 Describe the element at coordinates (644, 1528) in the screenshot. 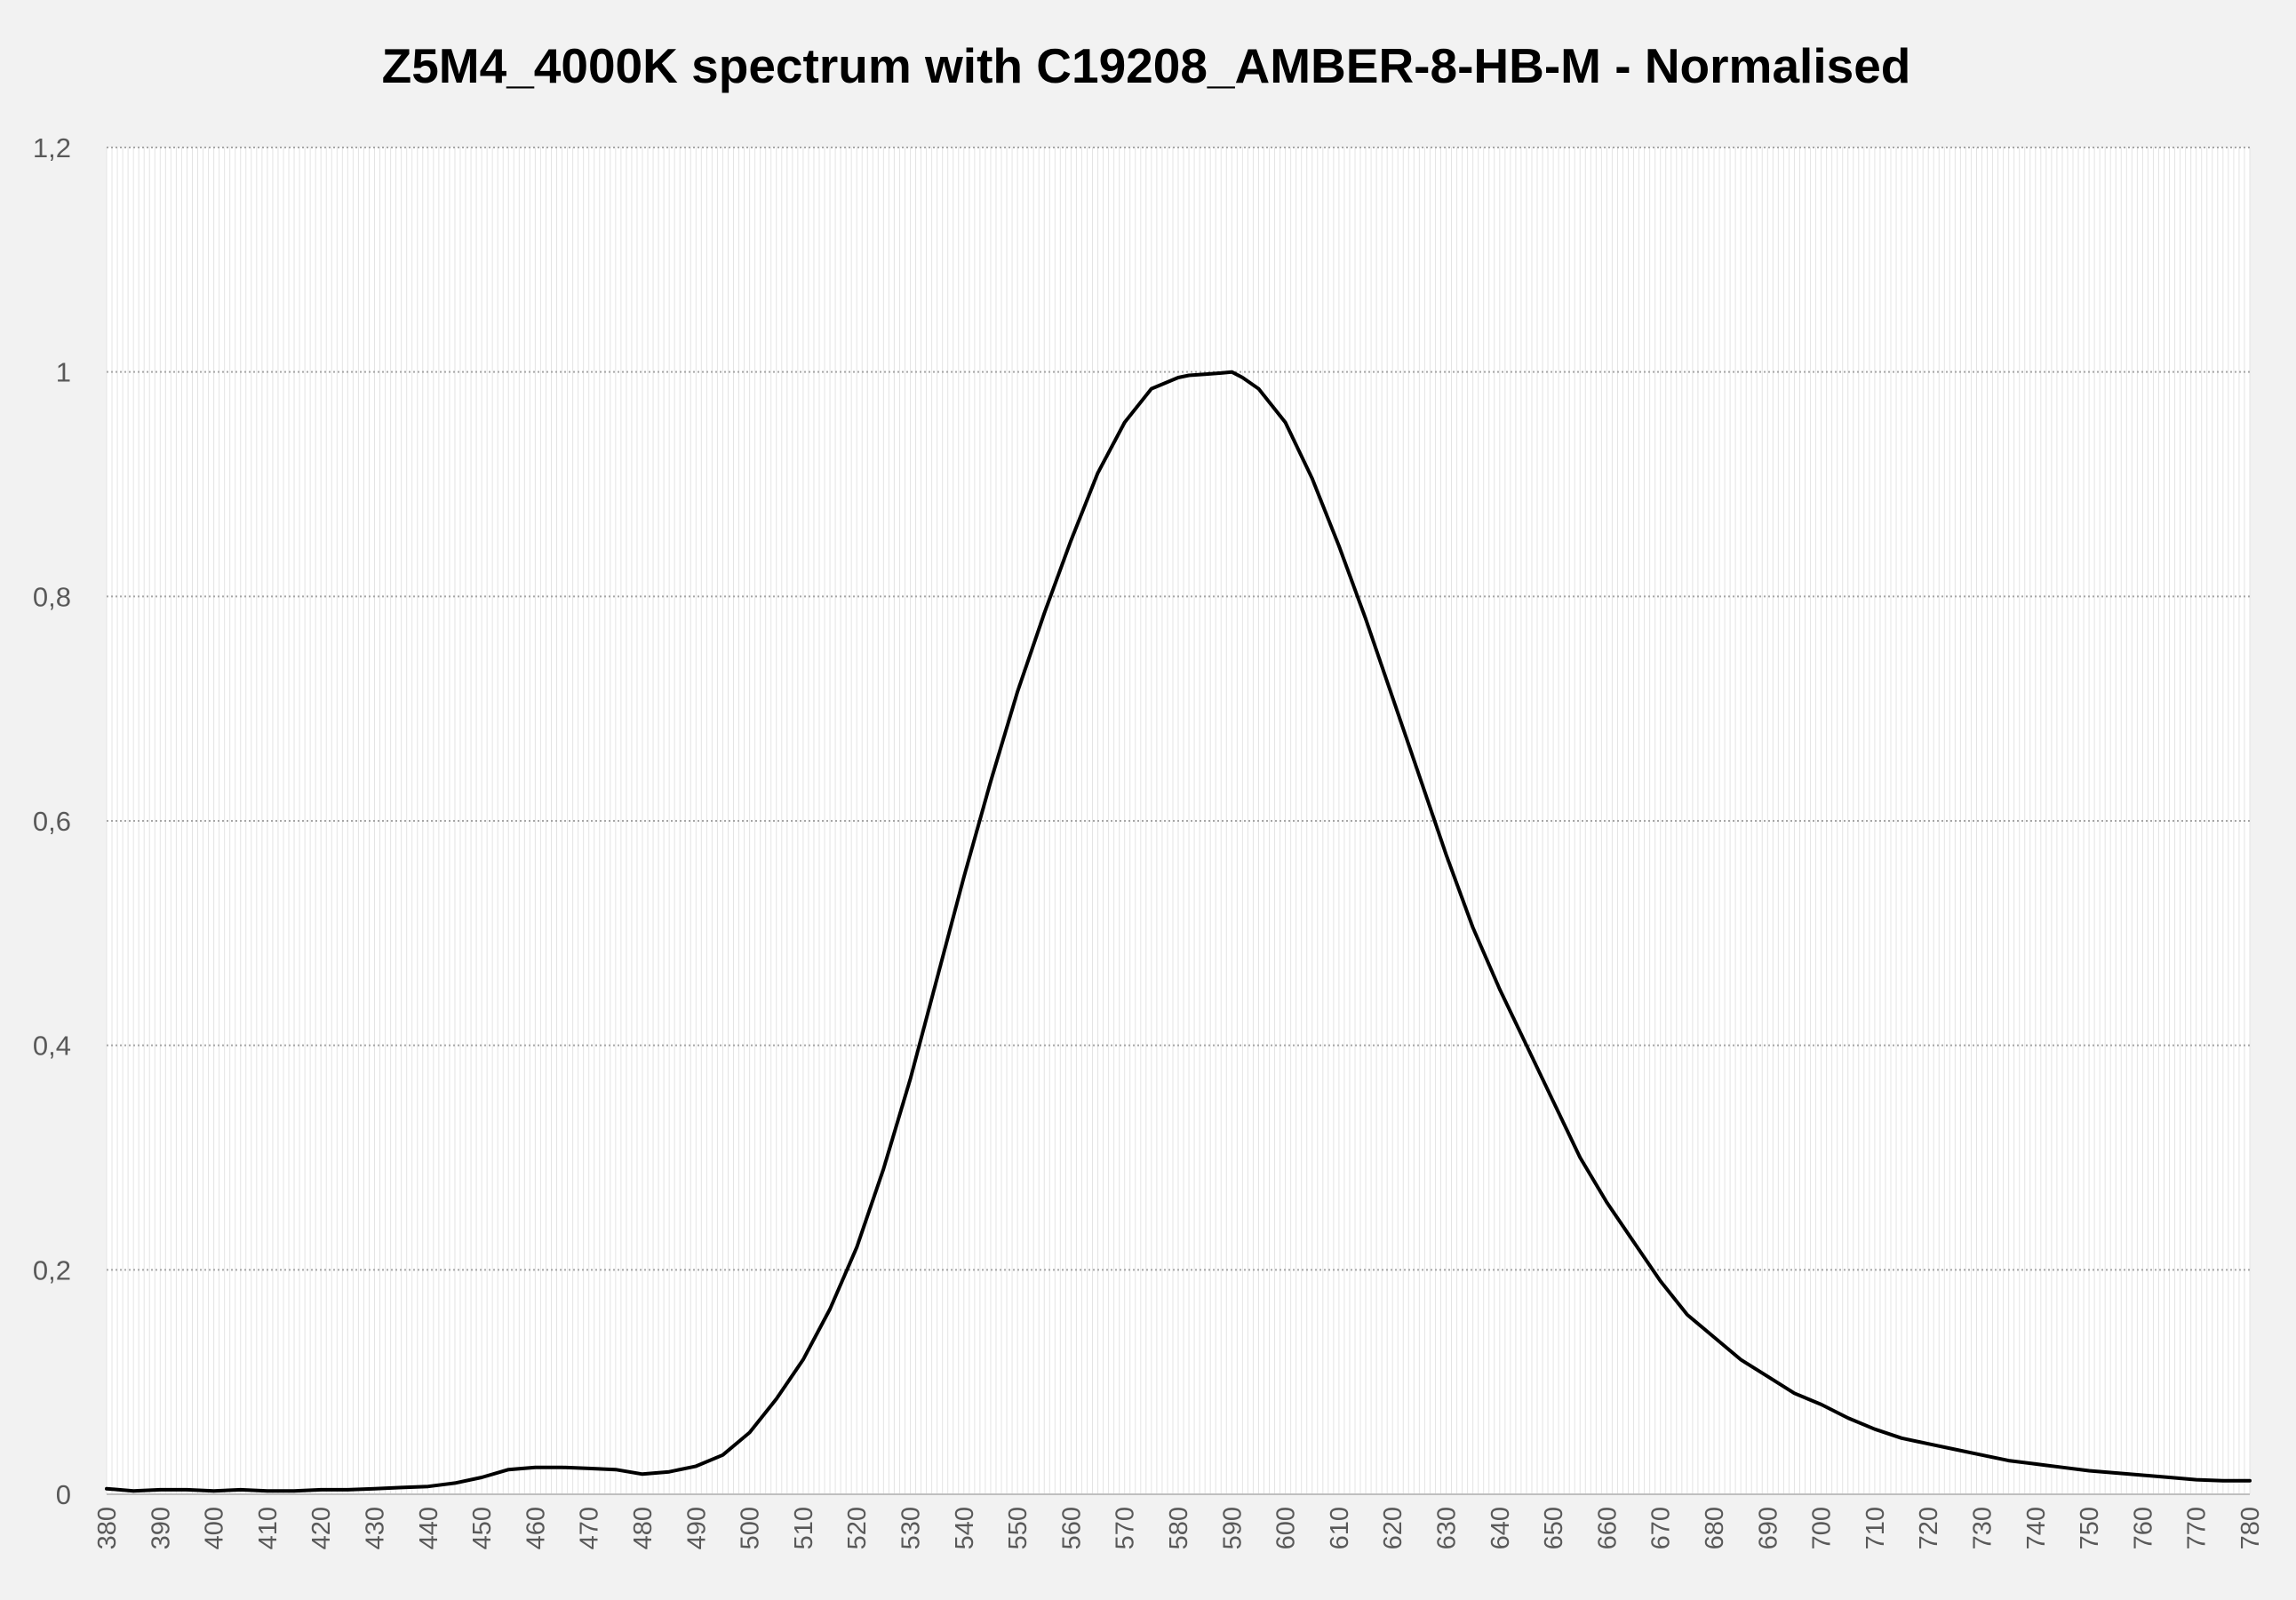

I see `x-tick-label: 480` at that location.